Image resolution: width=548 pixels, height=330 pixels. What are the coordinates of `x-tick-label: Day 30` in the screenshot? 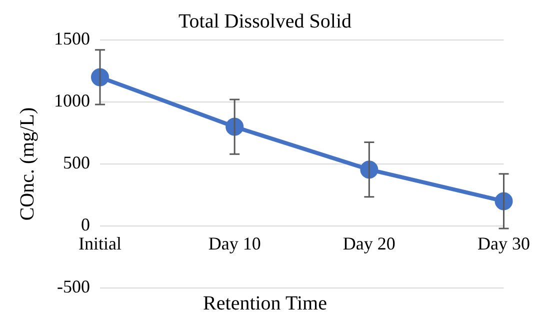 It's located at (504, 244).